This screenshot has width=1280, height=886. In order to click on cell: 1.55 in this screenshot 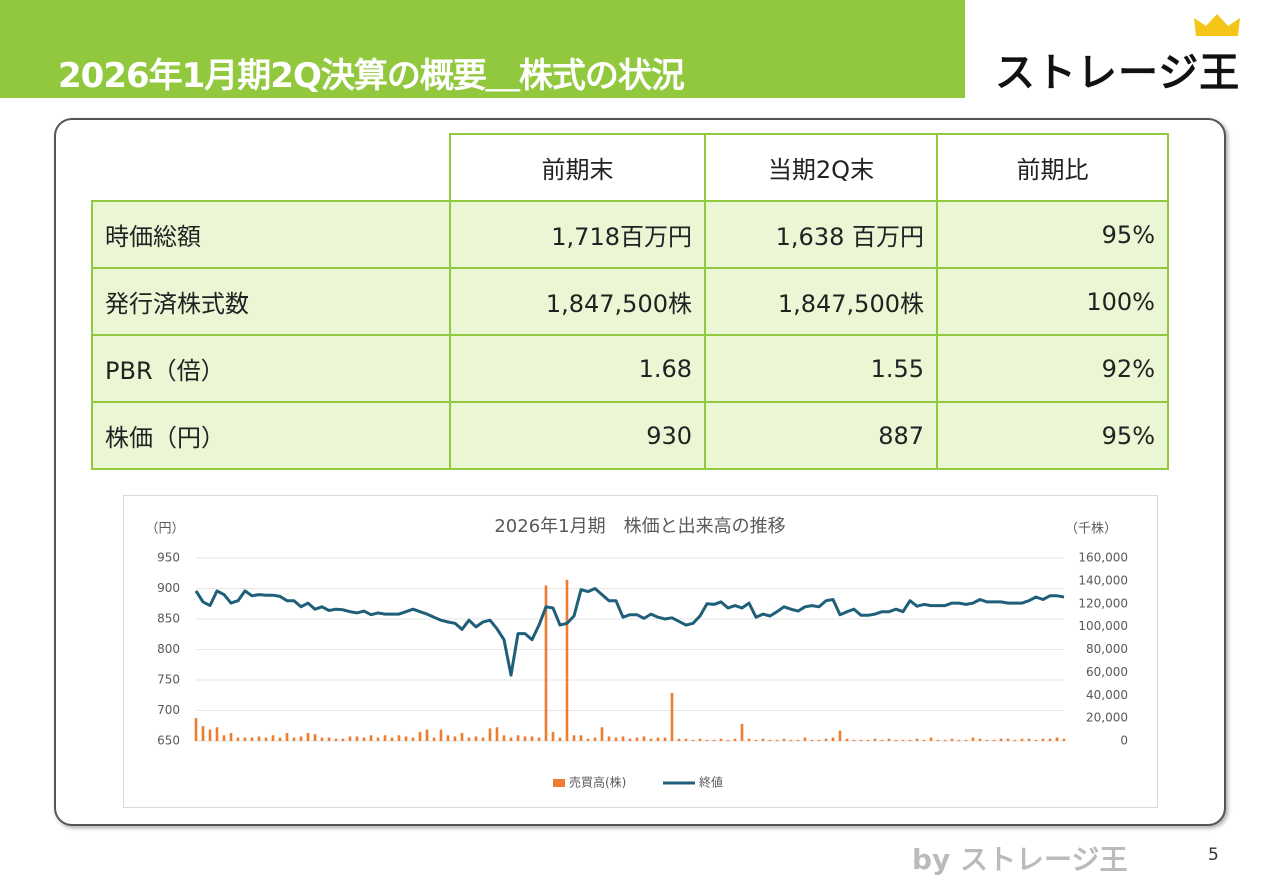, I will do `click(821, 368)`.